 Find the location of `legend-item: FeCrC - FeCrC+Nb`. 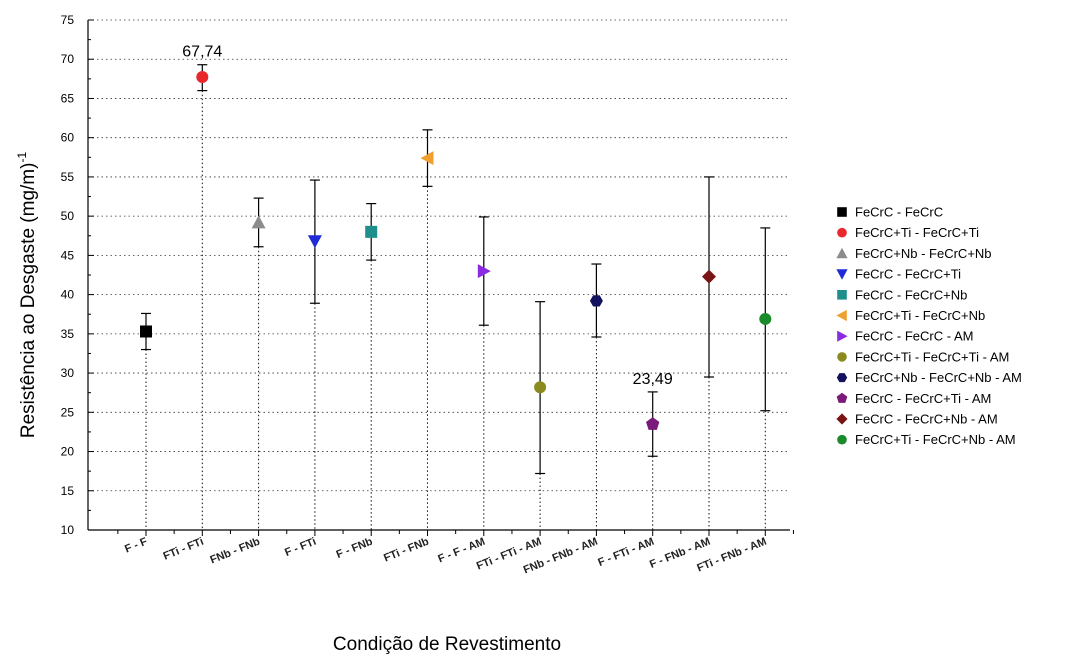

legend-item: FeCrC - FeCrC+Nb is located at coordinates (902, 294).